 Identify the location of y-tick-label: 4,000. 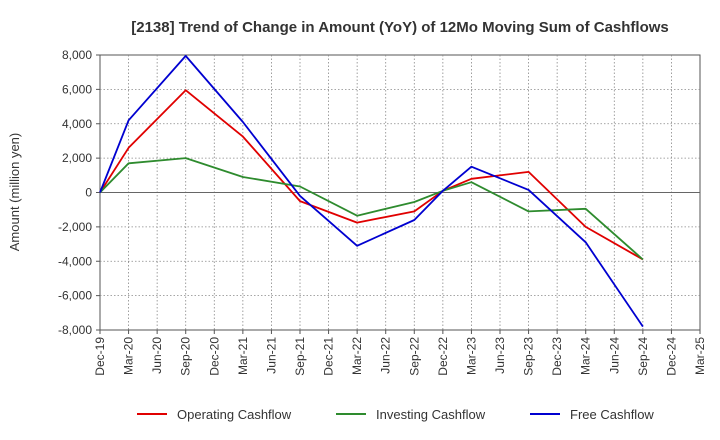
(77, 124).